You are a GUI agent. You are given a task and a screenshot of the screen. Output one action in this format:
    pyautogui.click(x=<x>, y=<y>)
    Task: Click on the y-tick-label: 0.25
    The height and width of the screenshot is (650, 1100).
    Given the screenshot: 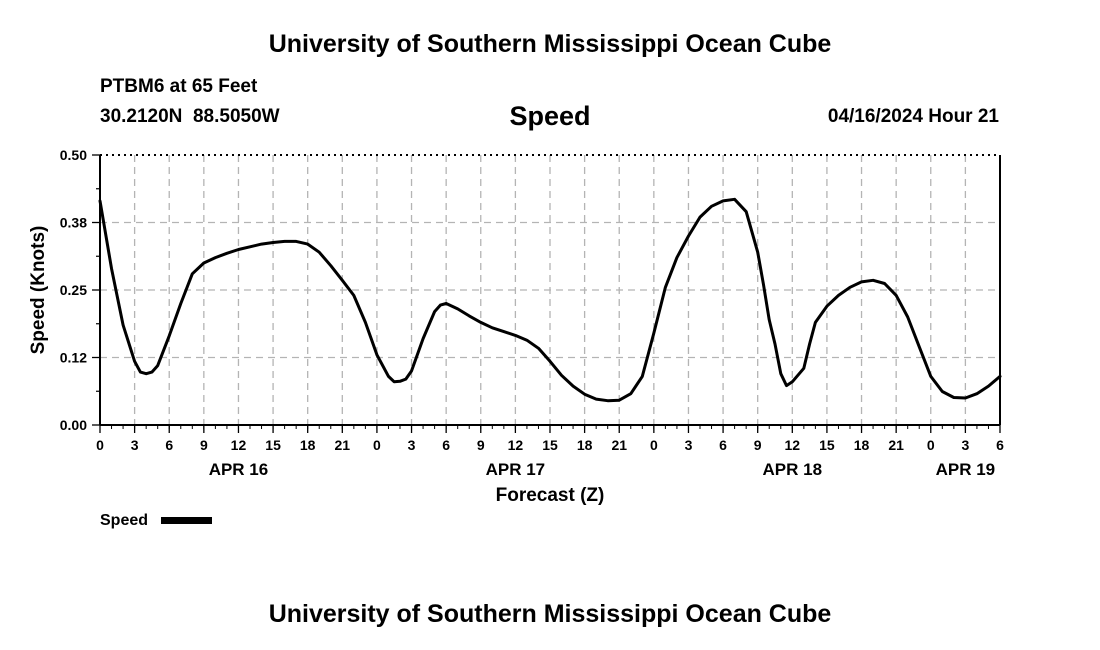 What is the action you would take?
    pyautogui.click(x=73, y=290)
    